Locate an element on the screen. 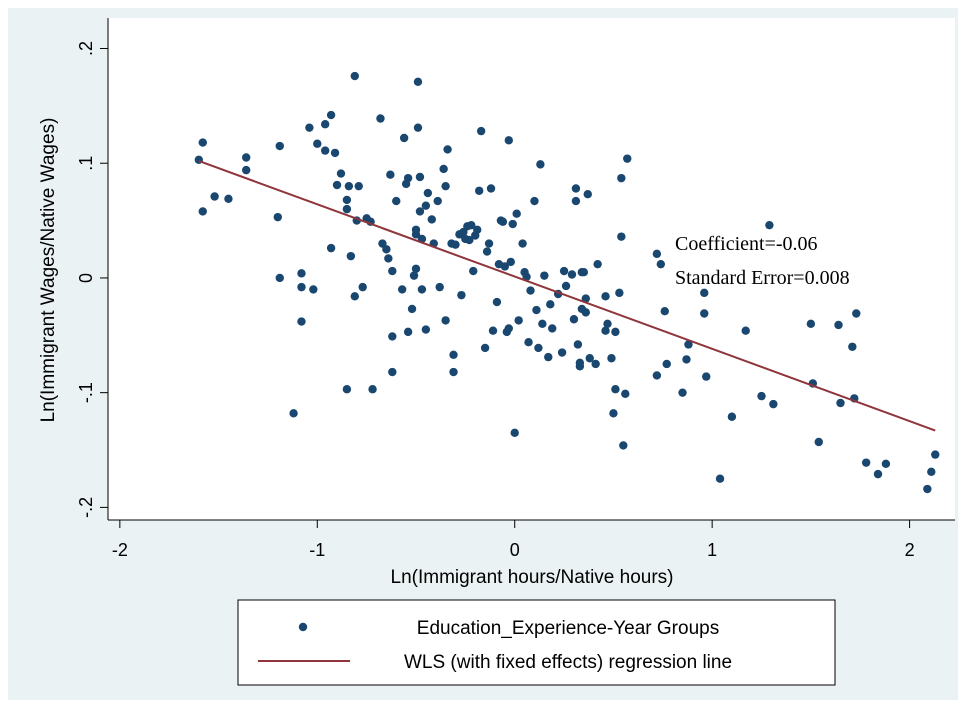 The image size is (966, 713). legend-marker is located at coordinates (303, 627).